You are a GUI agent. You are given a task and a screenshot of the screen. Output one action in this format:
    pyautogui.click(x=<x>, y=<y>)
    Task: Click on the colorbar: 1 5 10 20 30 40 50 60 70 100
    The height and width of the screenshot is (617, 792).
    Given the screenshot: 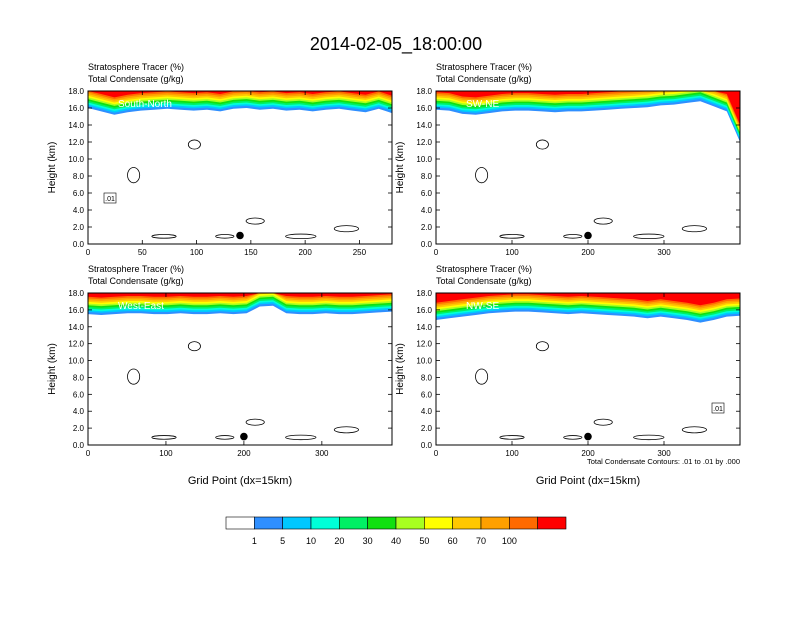 What is the action you would take?
    pyautogui.click(x=396, y=531)
    